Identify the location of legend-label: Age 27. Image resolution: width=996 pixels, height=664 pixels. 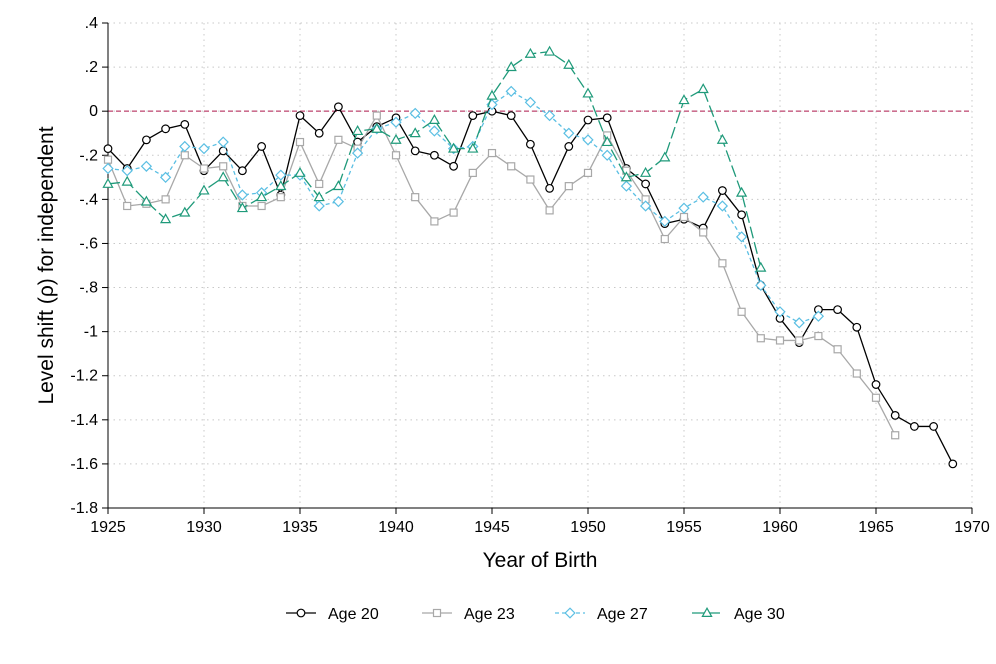
(622, 614).